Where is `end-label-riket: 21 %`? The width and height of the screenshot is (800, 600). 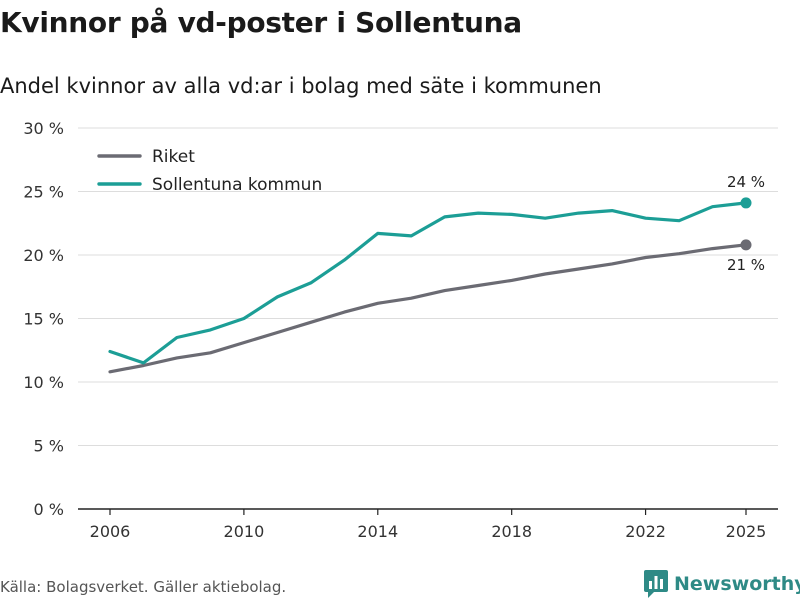
end-label-riket: 21 % is located at coordinates (746, 265).